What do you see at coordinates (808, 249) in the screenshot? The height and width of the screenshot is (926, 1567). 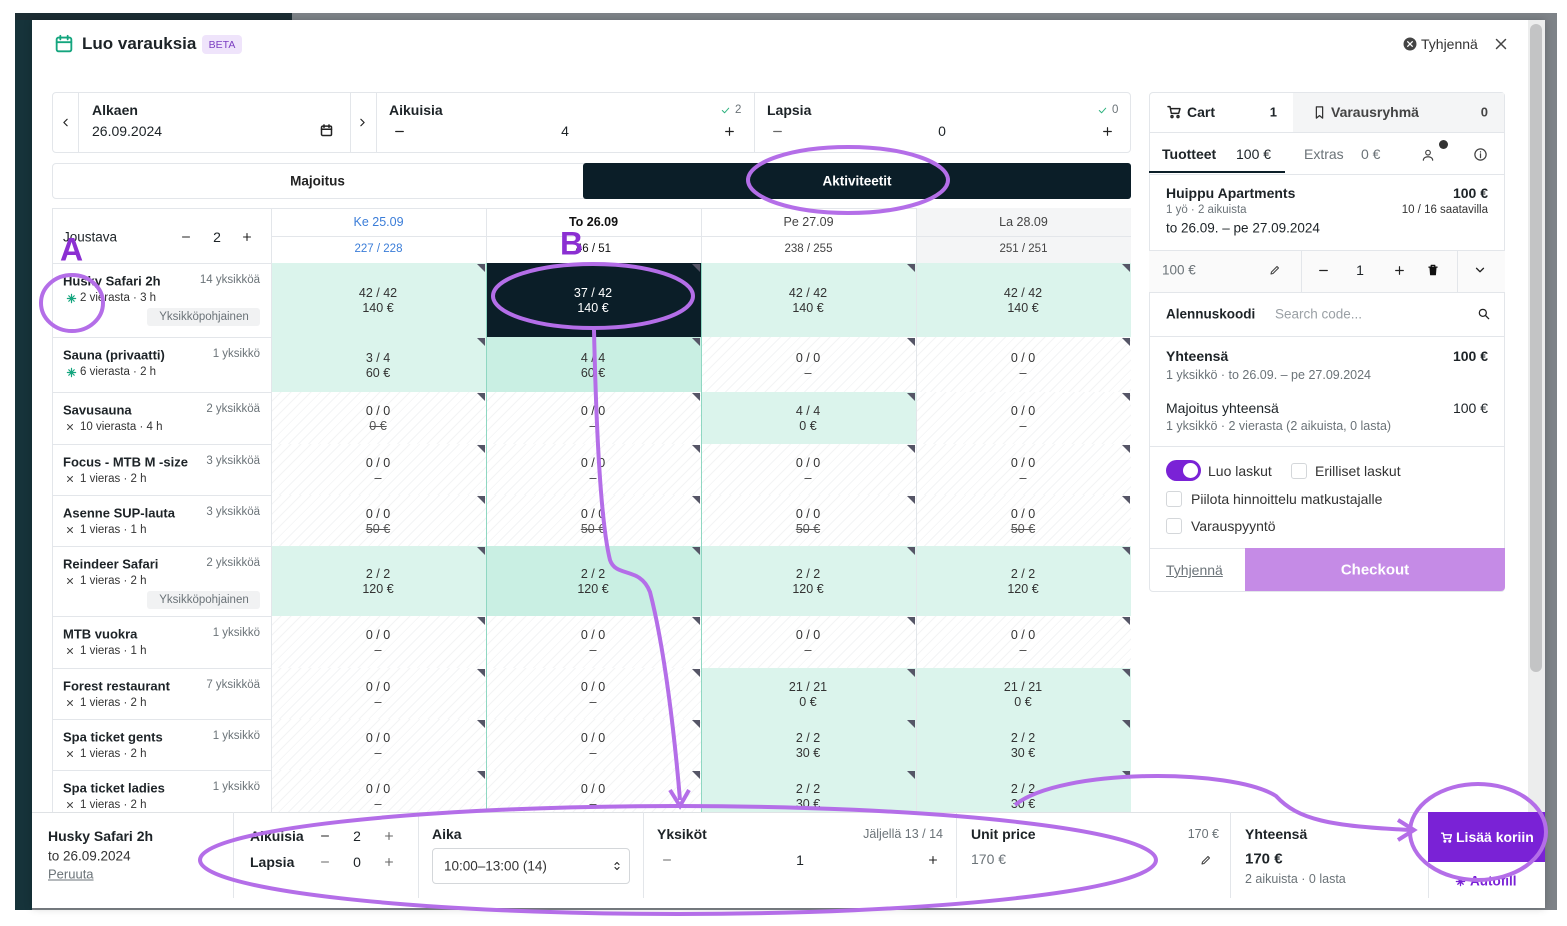 I see `column-capacity: 238 / 255` at bounding box center [808, 249].